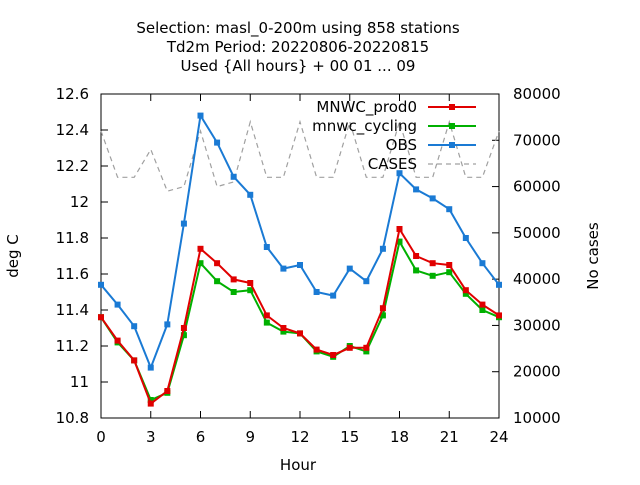 This screenshot has width=640, height=485. What do you see at coordinates (498, 437) in the screenshot?
I see `x-tick-label: 24` at bounding box center [498, 437].